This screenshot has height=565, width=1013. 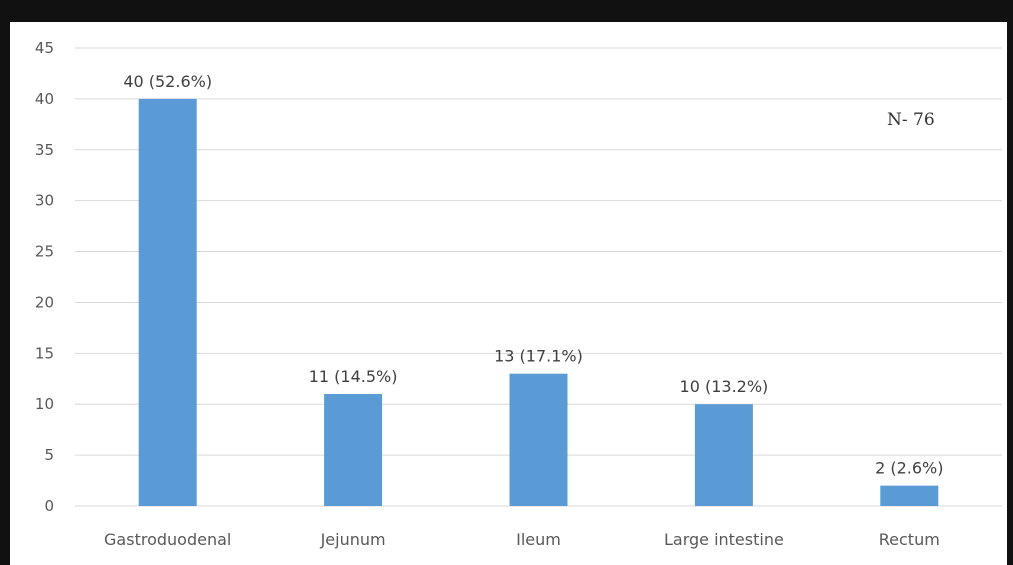 What do you see at coordinates (538, 439) in the screenshot?
I see `bar-ileum` at bounding box center [538, 439].